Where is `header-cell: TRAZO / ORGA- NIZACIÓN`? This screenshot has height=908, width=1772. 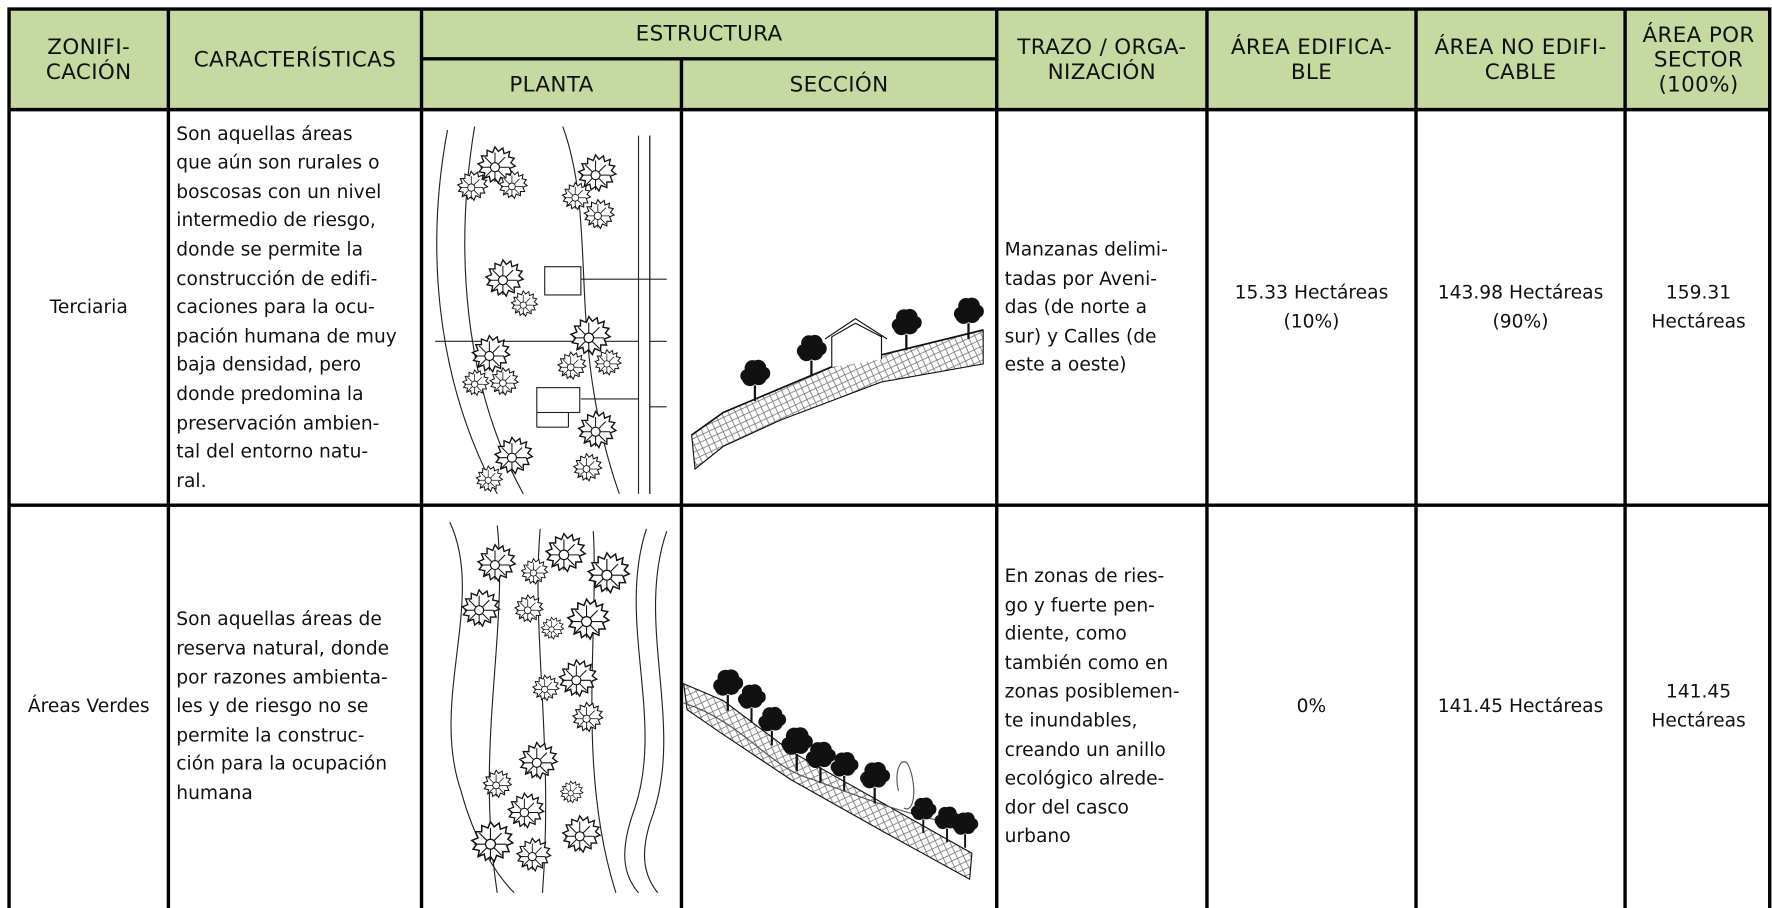 header-cell: TRAZO / ORGA- NIZACIÓN is located at coordinates (1102, 59).